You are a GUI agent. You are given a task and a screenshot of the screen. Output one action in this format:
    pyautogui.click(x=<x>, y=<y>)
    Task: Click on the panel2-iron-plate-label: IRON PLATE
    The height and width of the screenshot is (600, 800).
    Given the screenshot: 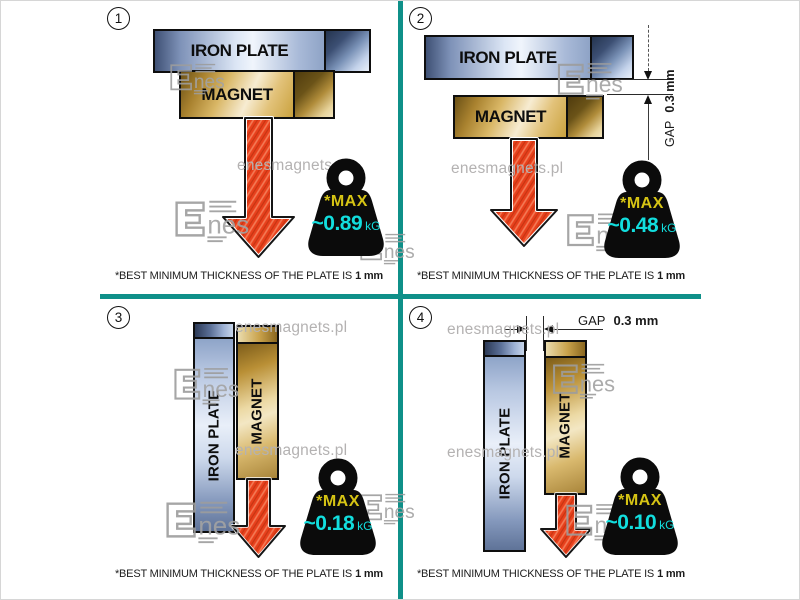 What is the action you would take?
    pyautogui.click(x=508, y=57)
    